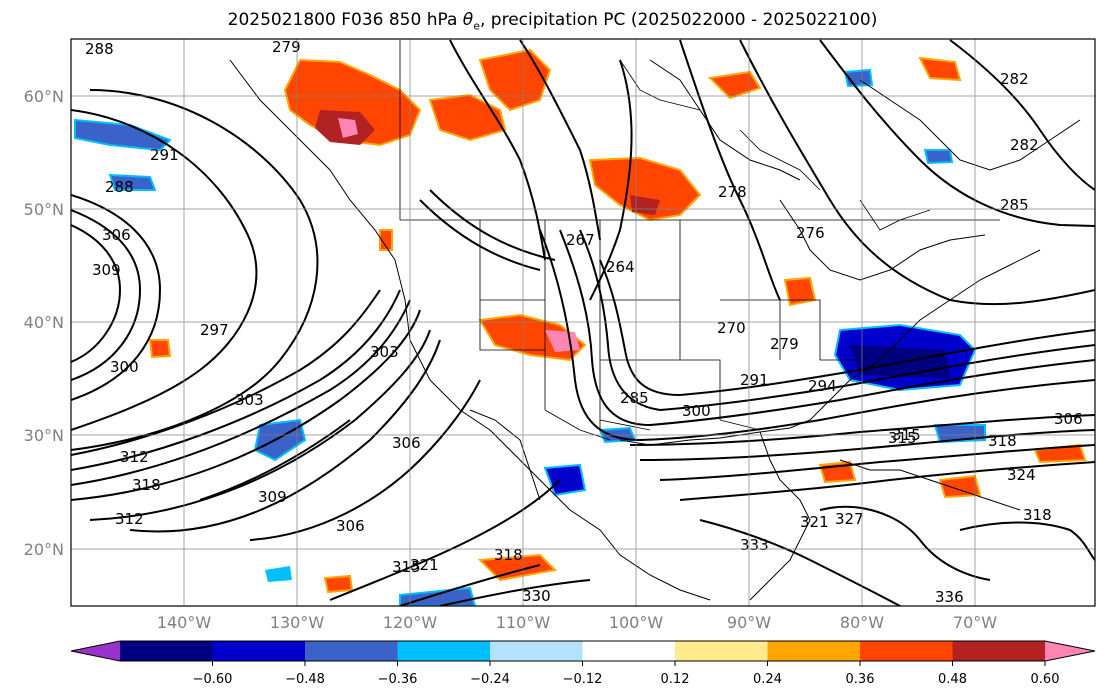 The height and width of the screenshot is (700, 1105). I want to click on contour-label: 278, so click(732, 192).